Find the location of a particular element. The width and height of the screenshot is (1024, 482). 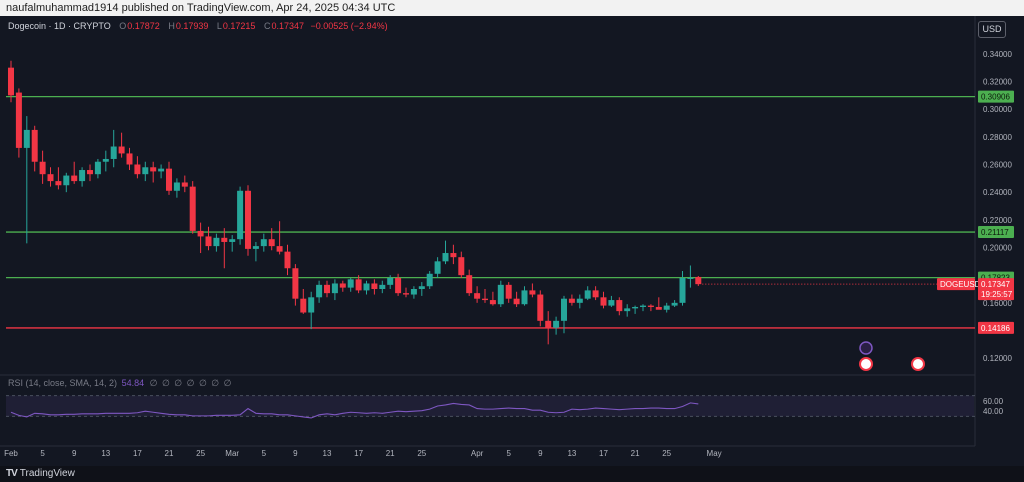

price-tick-label: 0.26000 is located at coordinates (997, 165).